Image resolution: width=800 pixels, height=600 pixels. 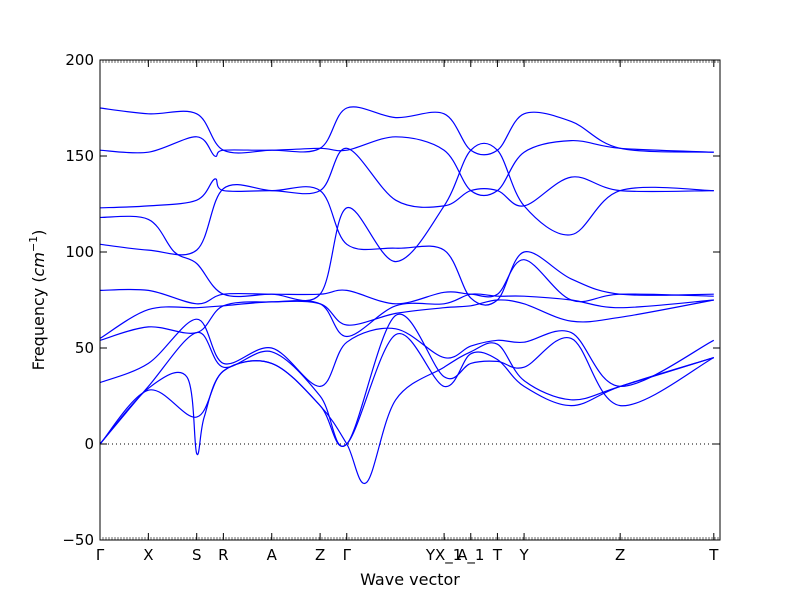 What do you see at coordinates (79, 60) in the screenshot?
I see `y-tick-label: 200` at bounding box center [79, 60].